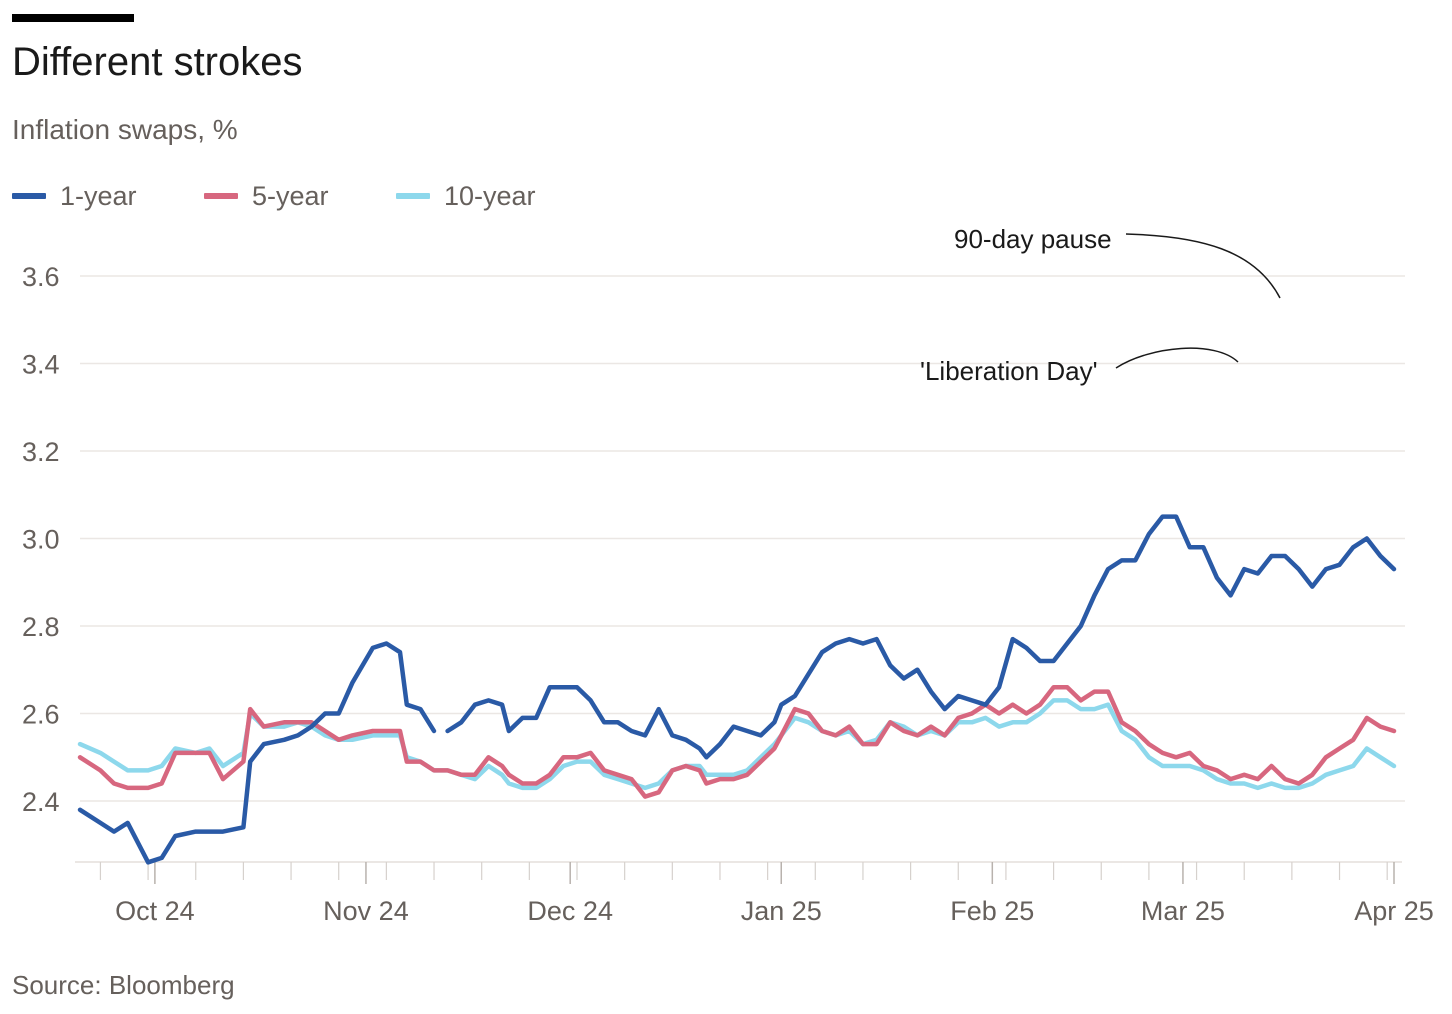  Describe the element at coordinates (73, 18) in the screenshot. I see `brand-top-bar` at that location.